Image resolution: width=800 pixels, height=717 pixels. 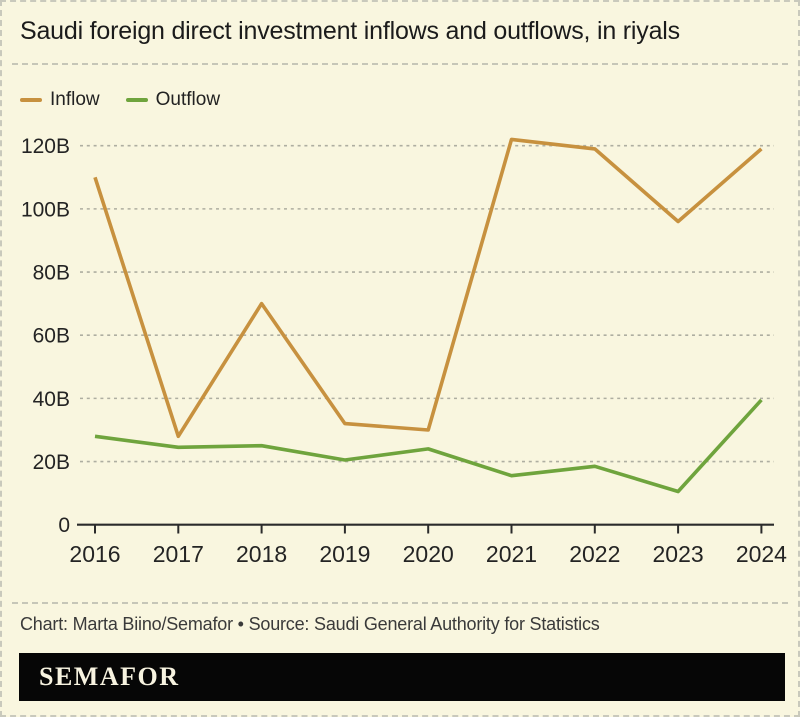 I want to click on title-separator, so click(x=400, y=64).